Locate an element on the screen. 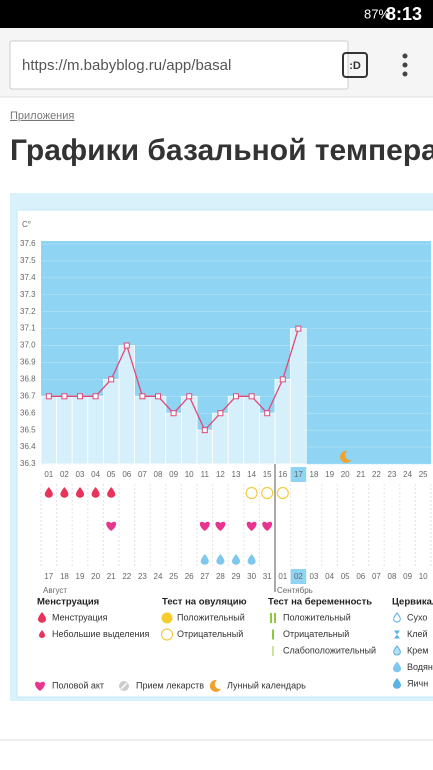 This screenshot has height=770, width=433. bars-two is located at coordinates (273, 618).